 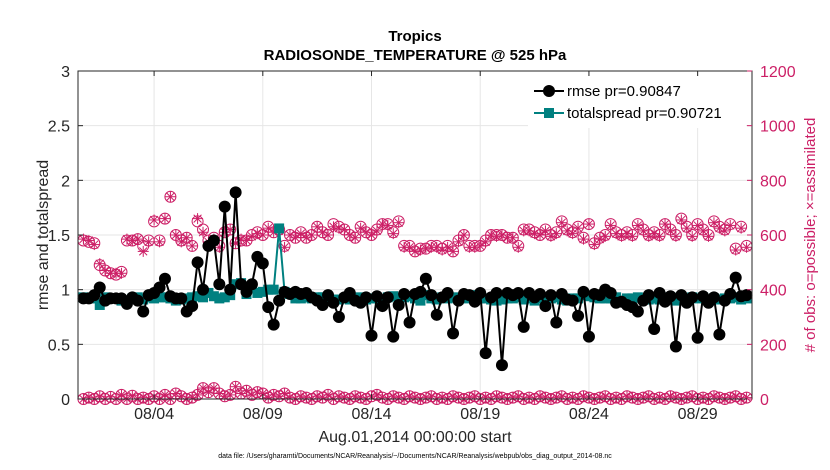 What do you see at coordinates (637, 102) in the screenshot?
I see `legend: rmse pr=0.90847 totalspread pr=0.90721` at bounding box center [637, 102].